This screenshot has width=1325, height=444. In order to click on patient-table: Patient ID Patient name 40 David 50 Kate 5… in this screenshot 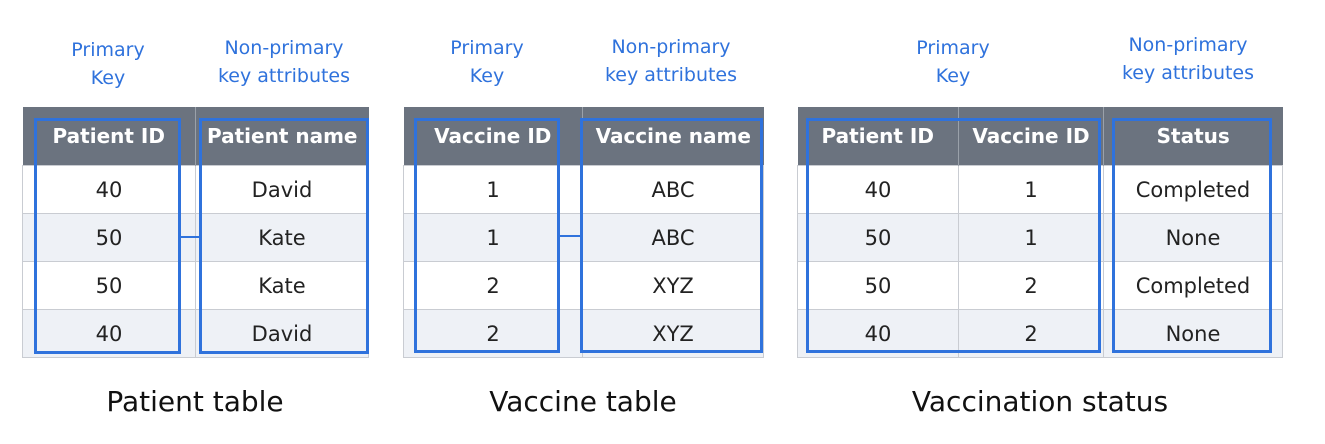, I will do `click(195, 232)`.